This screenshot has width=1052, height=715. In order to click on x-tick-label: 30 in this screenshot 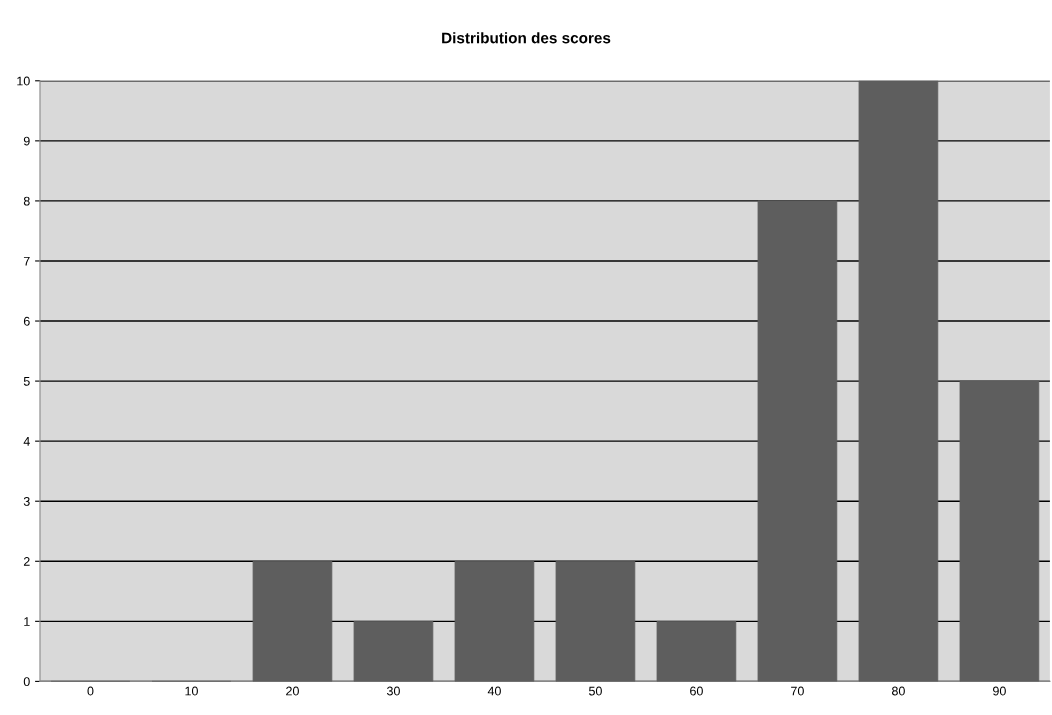, I will do `click(393, 691)`.